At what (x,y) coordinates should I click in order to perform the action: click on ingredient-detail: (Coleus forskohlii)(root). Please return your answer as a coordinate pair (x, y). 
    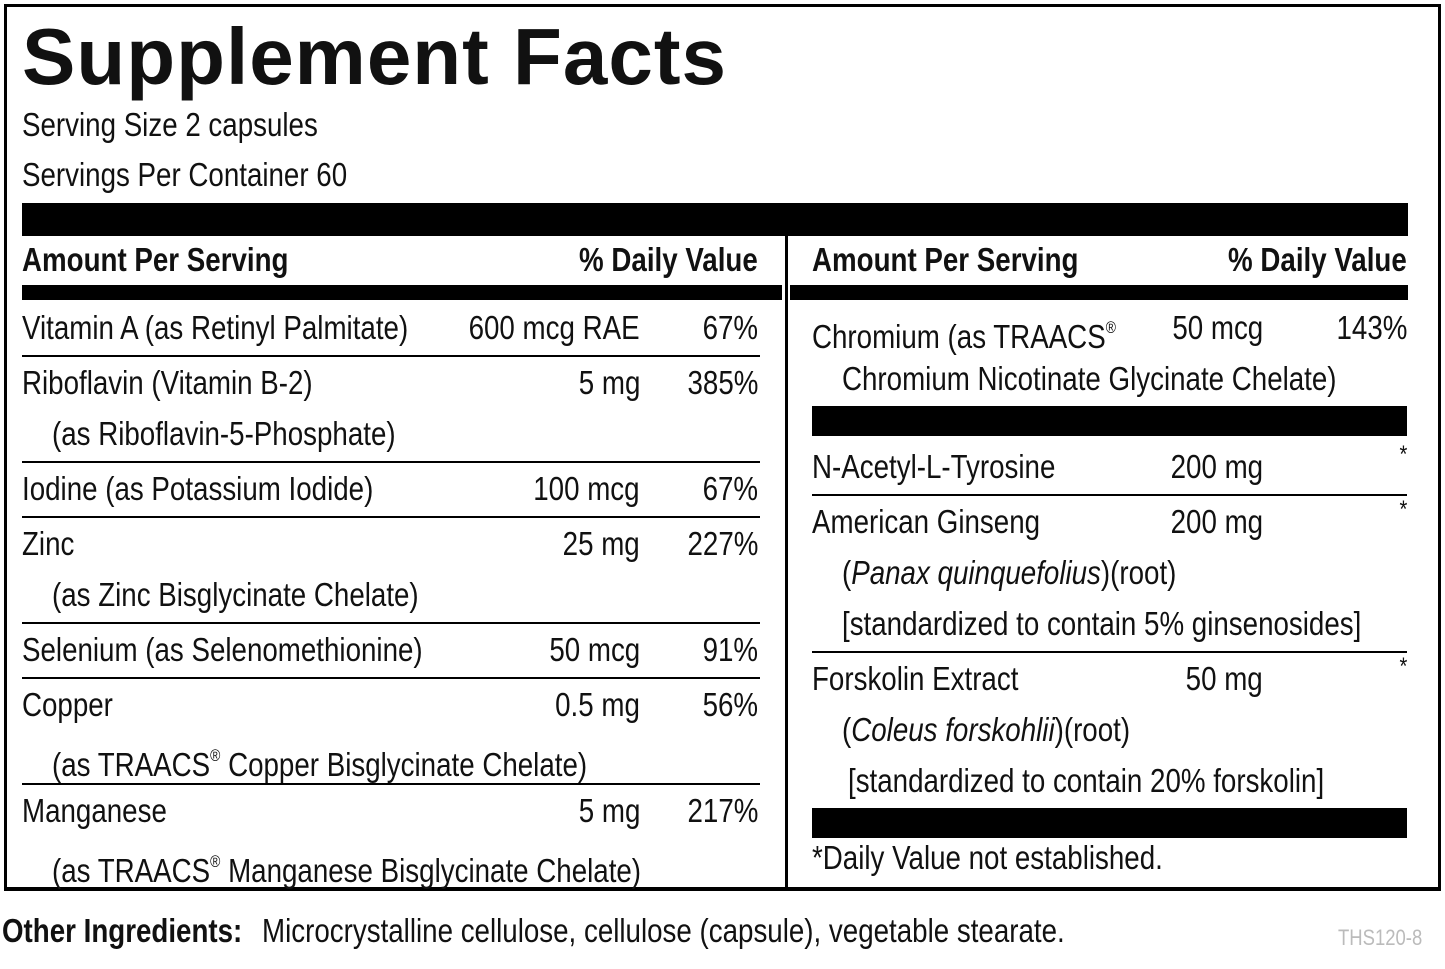
    Looking at the image, I should click on (986, 730).